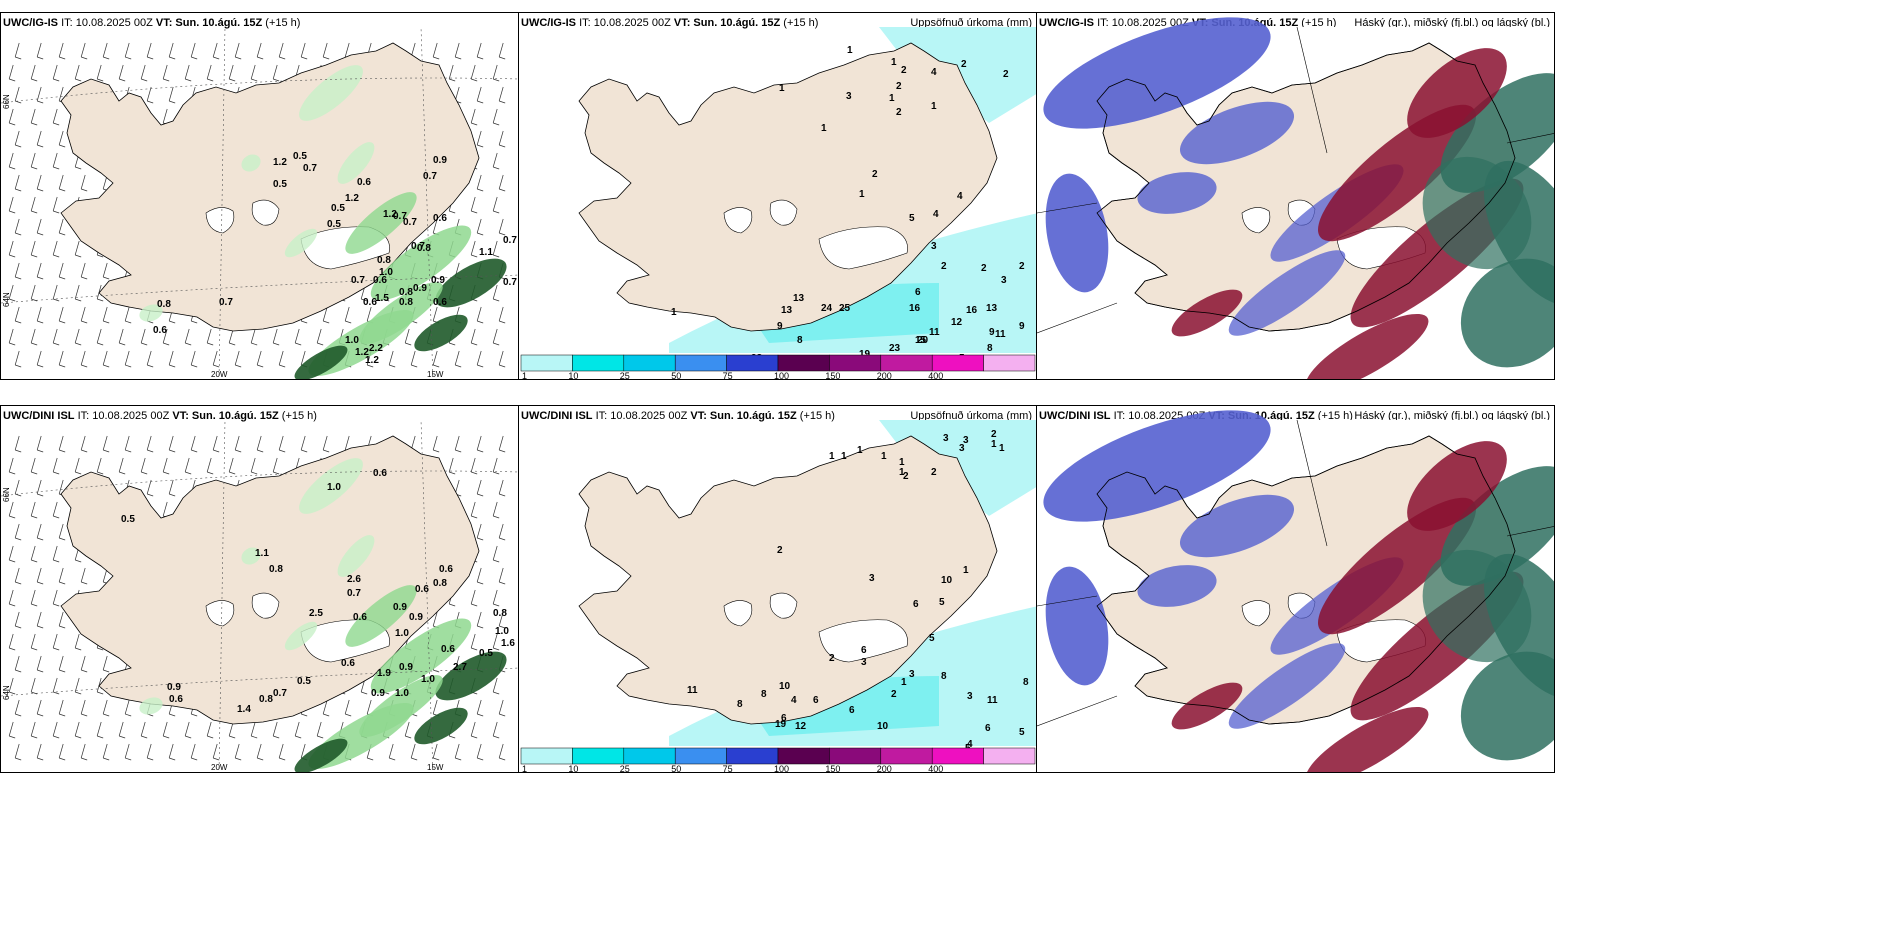 This screenshot has height=950, width=1900. What do you see at coordinates (895, 348) in the screenshot?
I see `precip-value: 23` at bounding box center [895, 348].